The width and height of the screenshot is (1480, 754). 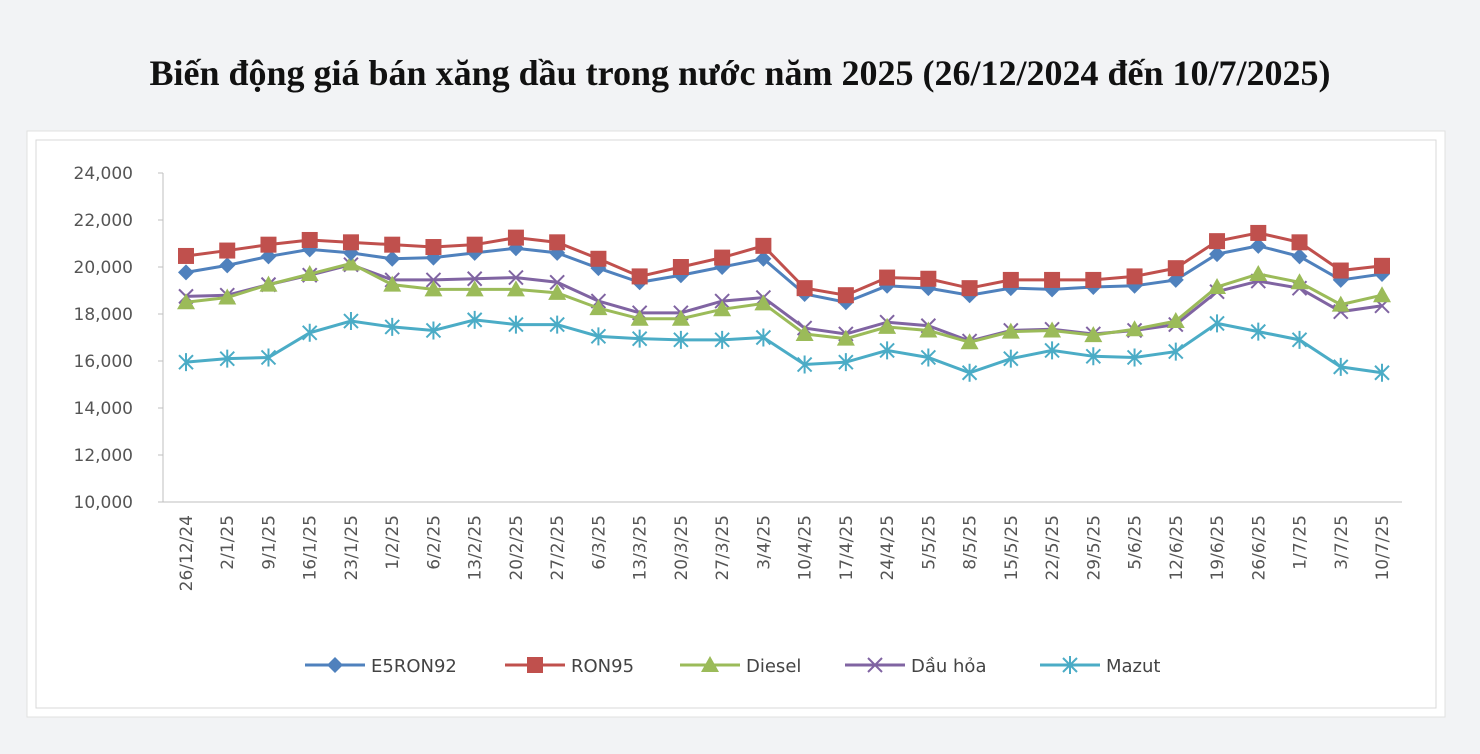 What do you see at coordinates (103, 456) in the screenshot?
I see `y-tick-label: 12,000` at bounding box center [103, 456].